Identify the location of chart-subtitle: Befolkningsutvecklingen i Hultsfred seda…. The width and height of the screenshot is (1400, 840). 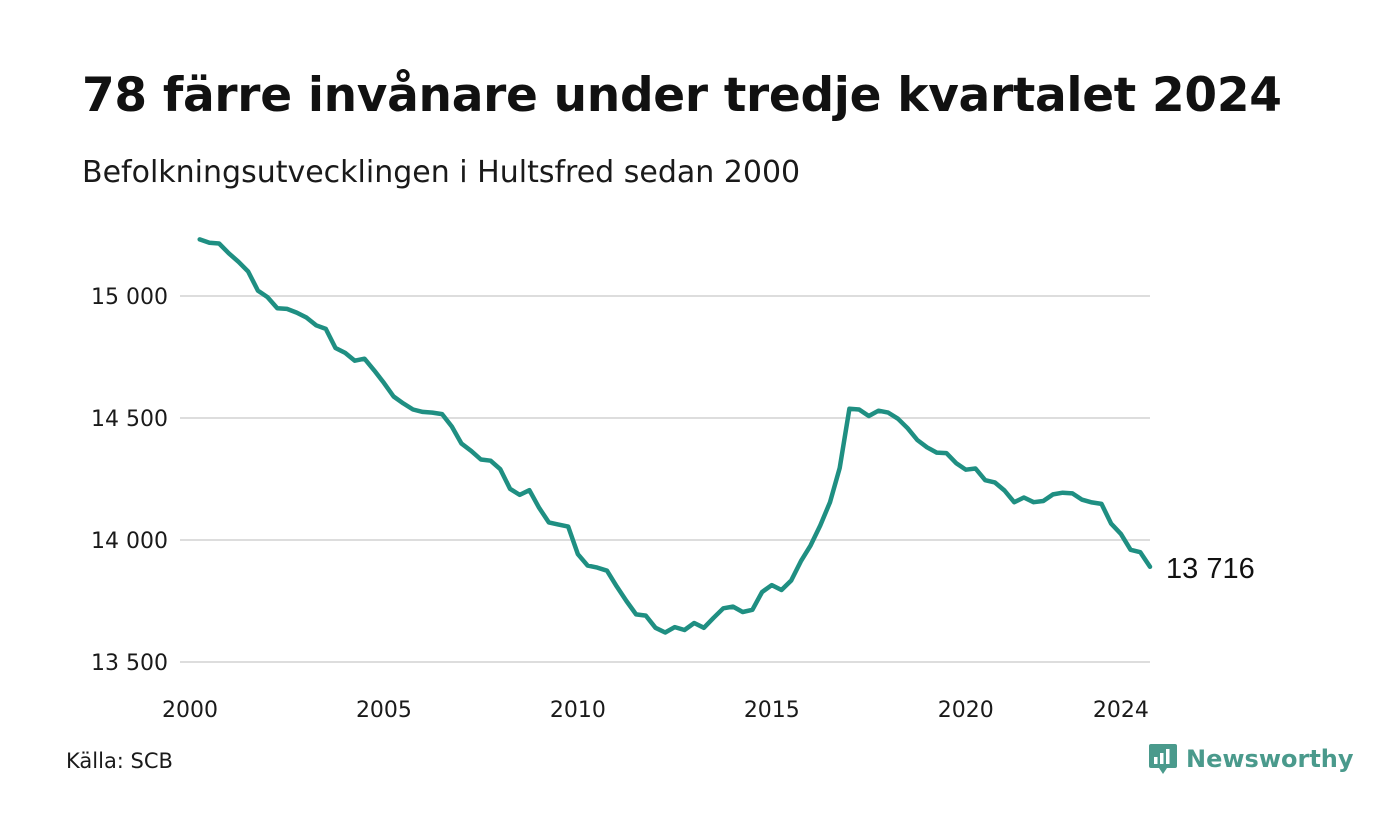
(441, 172).